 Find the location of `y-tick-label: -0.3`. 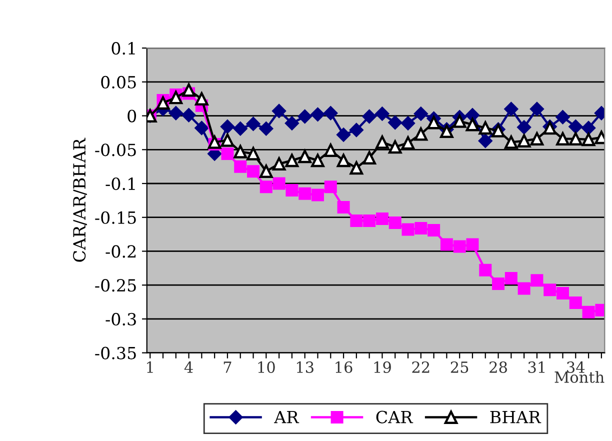

y-tick-label: -0.3 is located at coordinates (121, 319).